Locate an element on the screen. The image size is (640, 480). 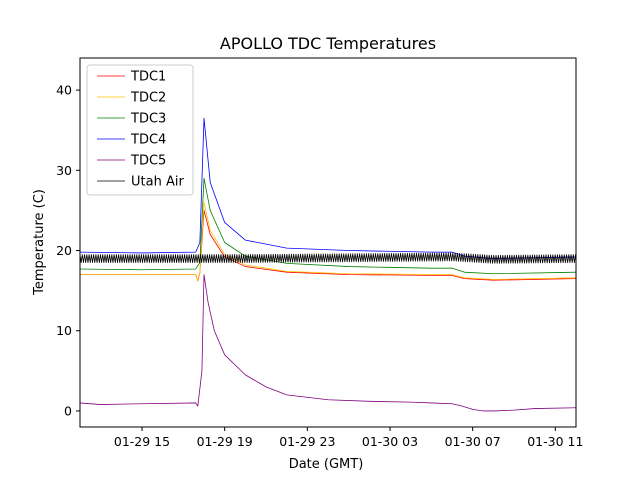
x-tick-label: 01-30 03 is located at coordinates (390, 441).